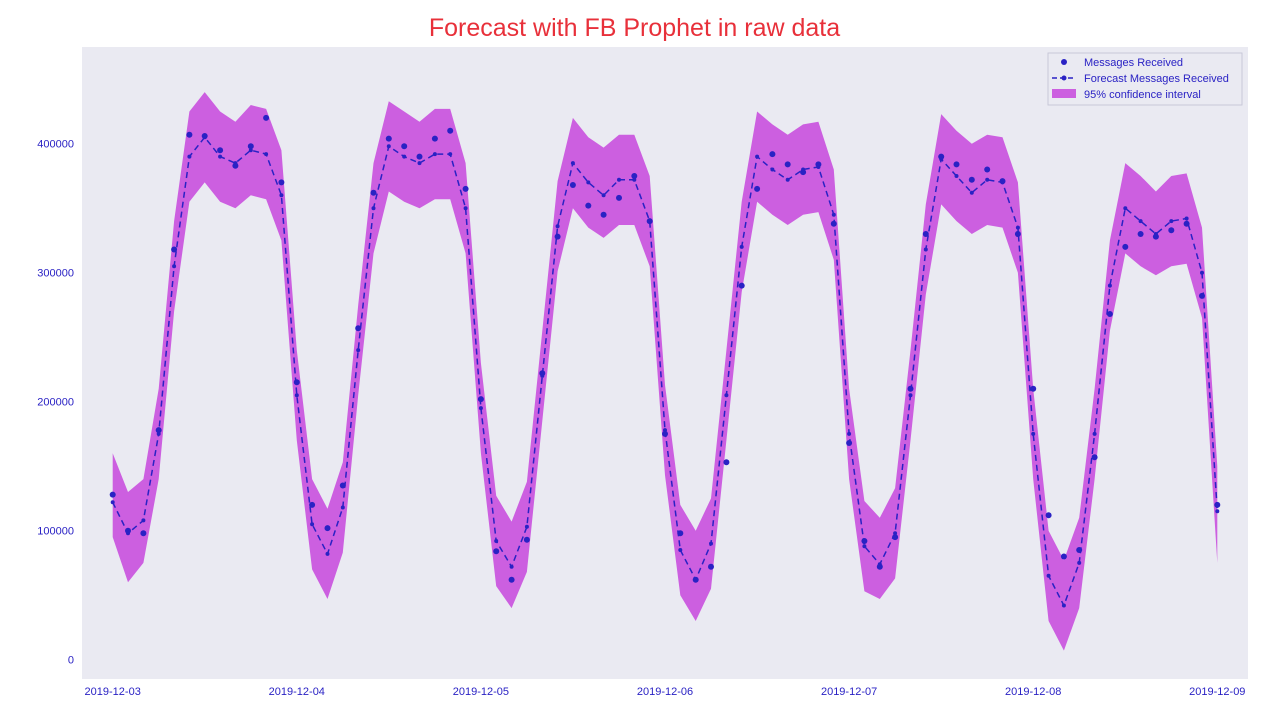 This screenshot has width=1269, height=709. What do you see at coordinates (55, 274) in the screenshot?
I see `y-tick-label: 300000` at bounding box center [55, 274].